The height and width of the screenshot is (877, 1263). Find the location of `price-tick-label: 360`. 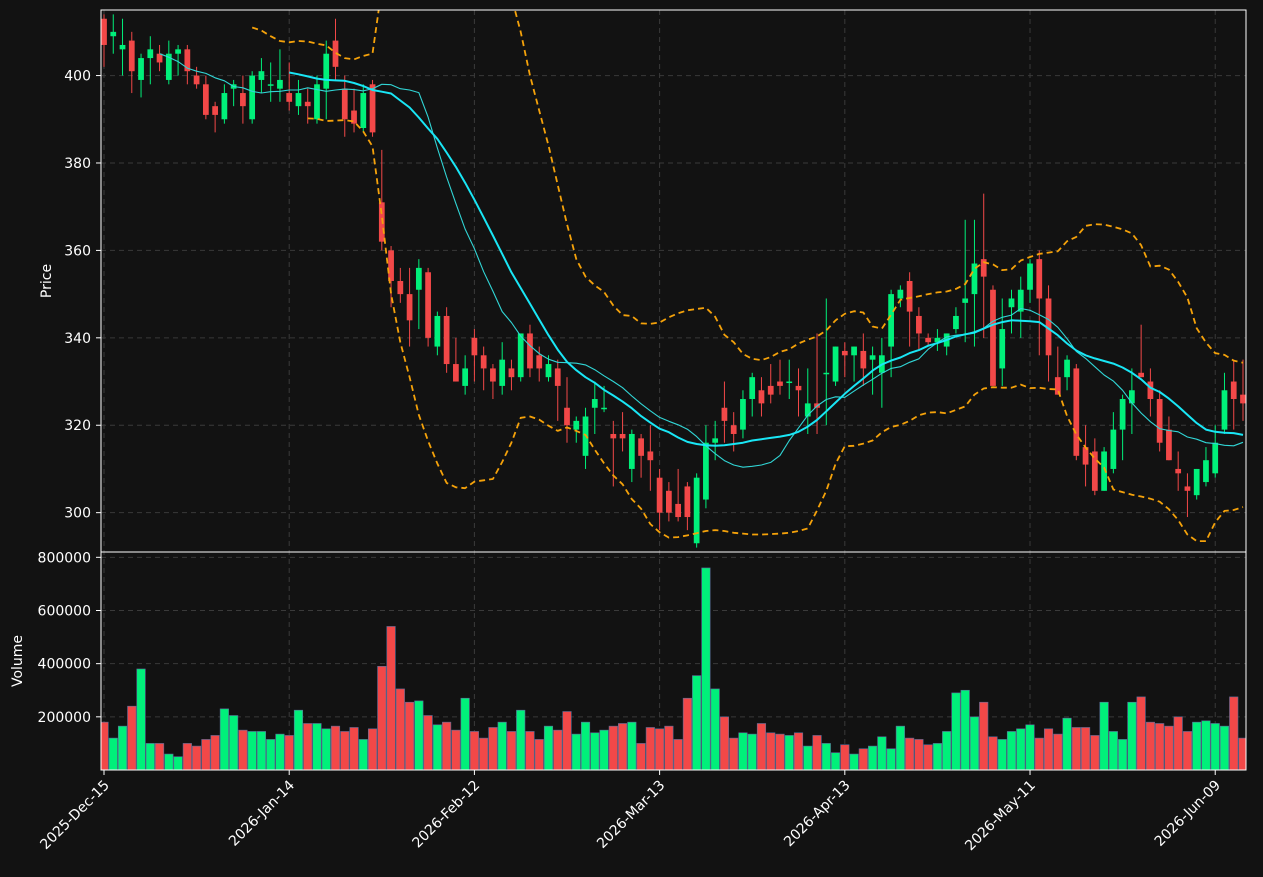

price-tick-label: 360 is located at coordinates (77, 251).